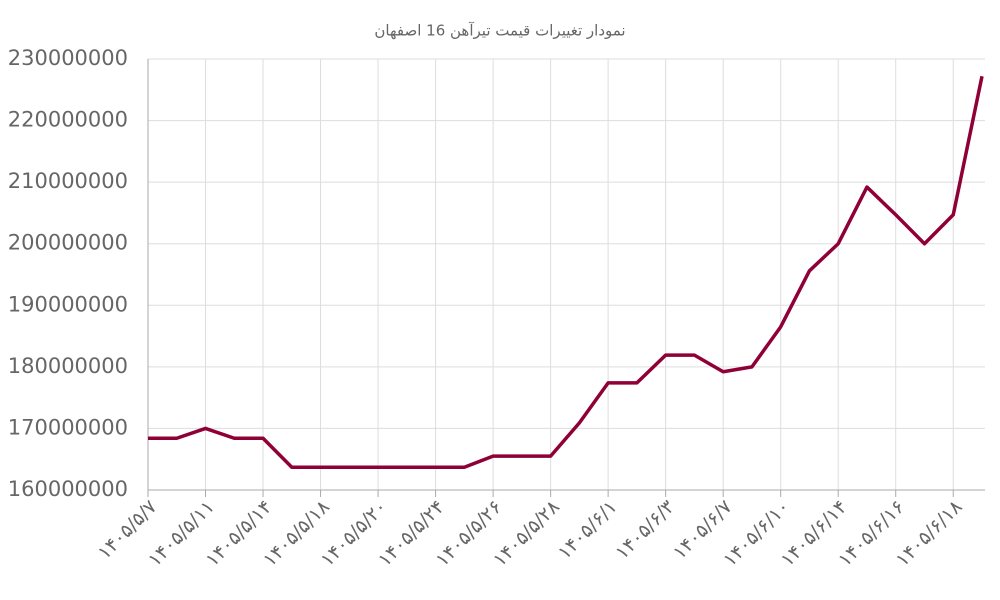 This screenshot has height=600, width=1000. Describe the element at coordinates (68, 120) in the screenshot. I see `y-tick-label: 220000000` at that location.